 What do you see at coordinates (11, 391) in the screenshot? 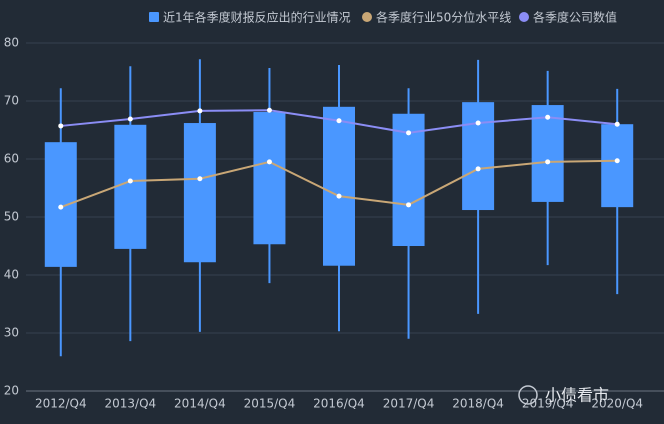
I see `y-tick-label: 20` at bounding box center [11, 391].